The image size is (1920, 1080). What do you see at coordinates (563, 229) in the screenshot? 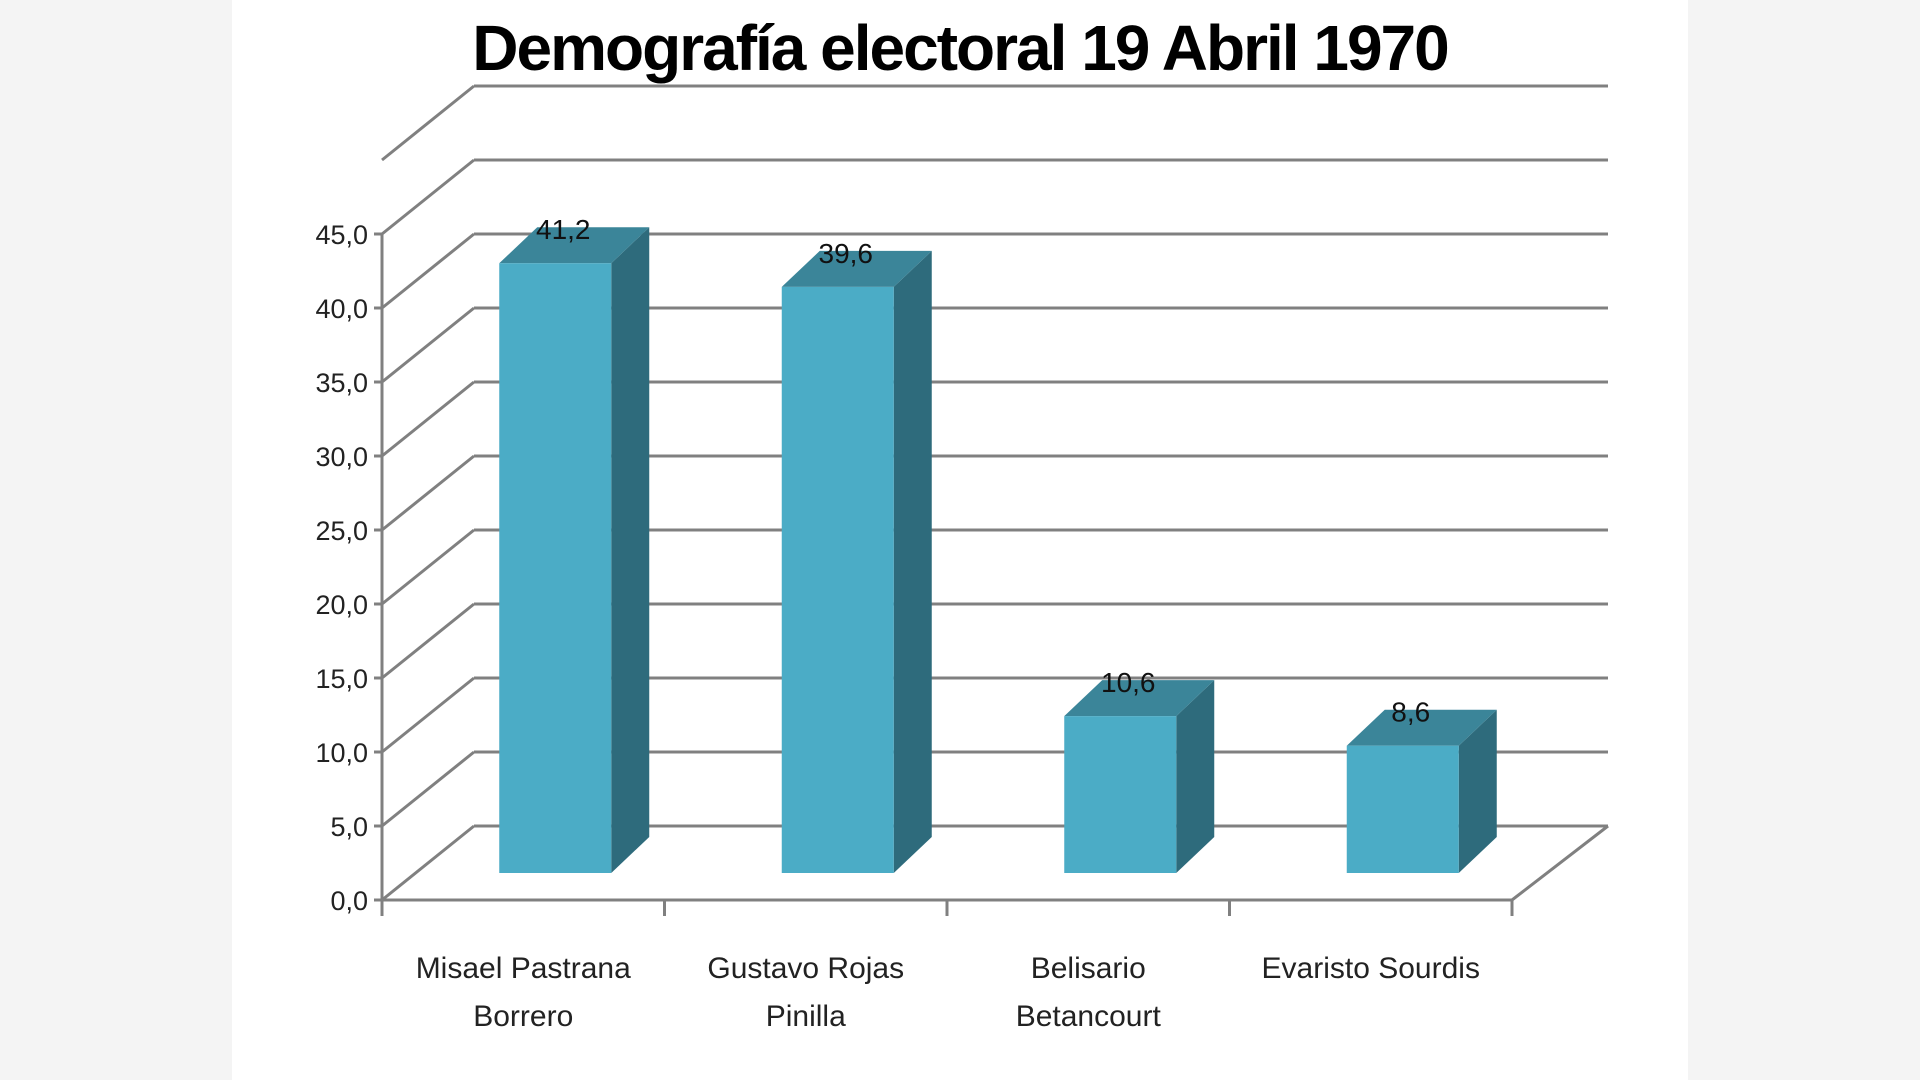
I see `data-label: 41,2` at bounding box center [563, 229].